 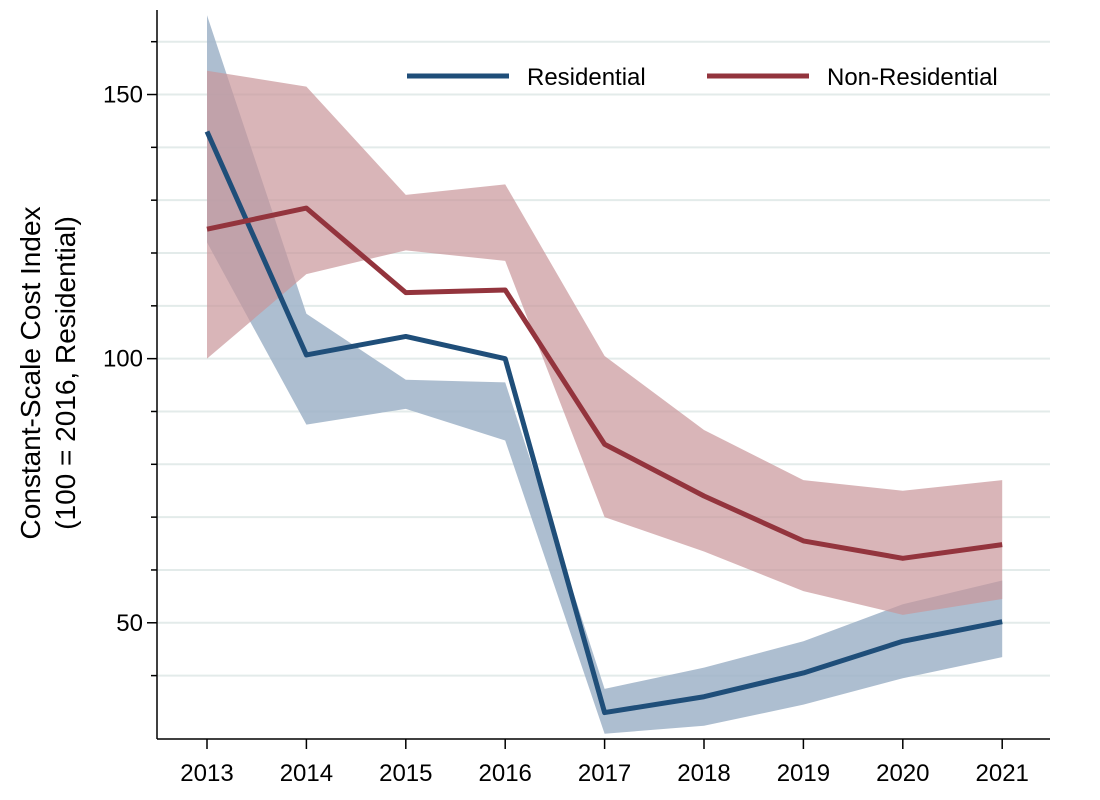 I want to click on x-tick-label: 2019, so click(x=803, y=773).